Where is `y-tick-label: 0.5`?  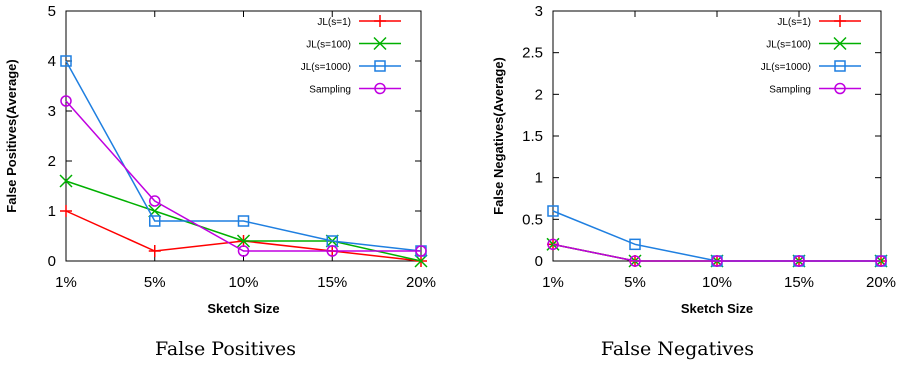 y-tick-label: 0.5 is located at coordinates (532, 219).